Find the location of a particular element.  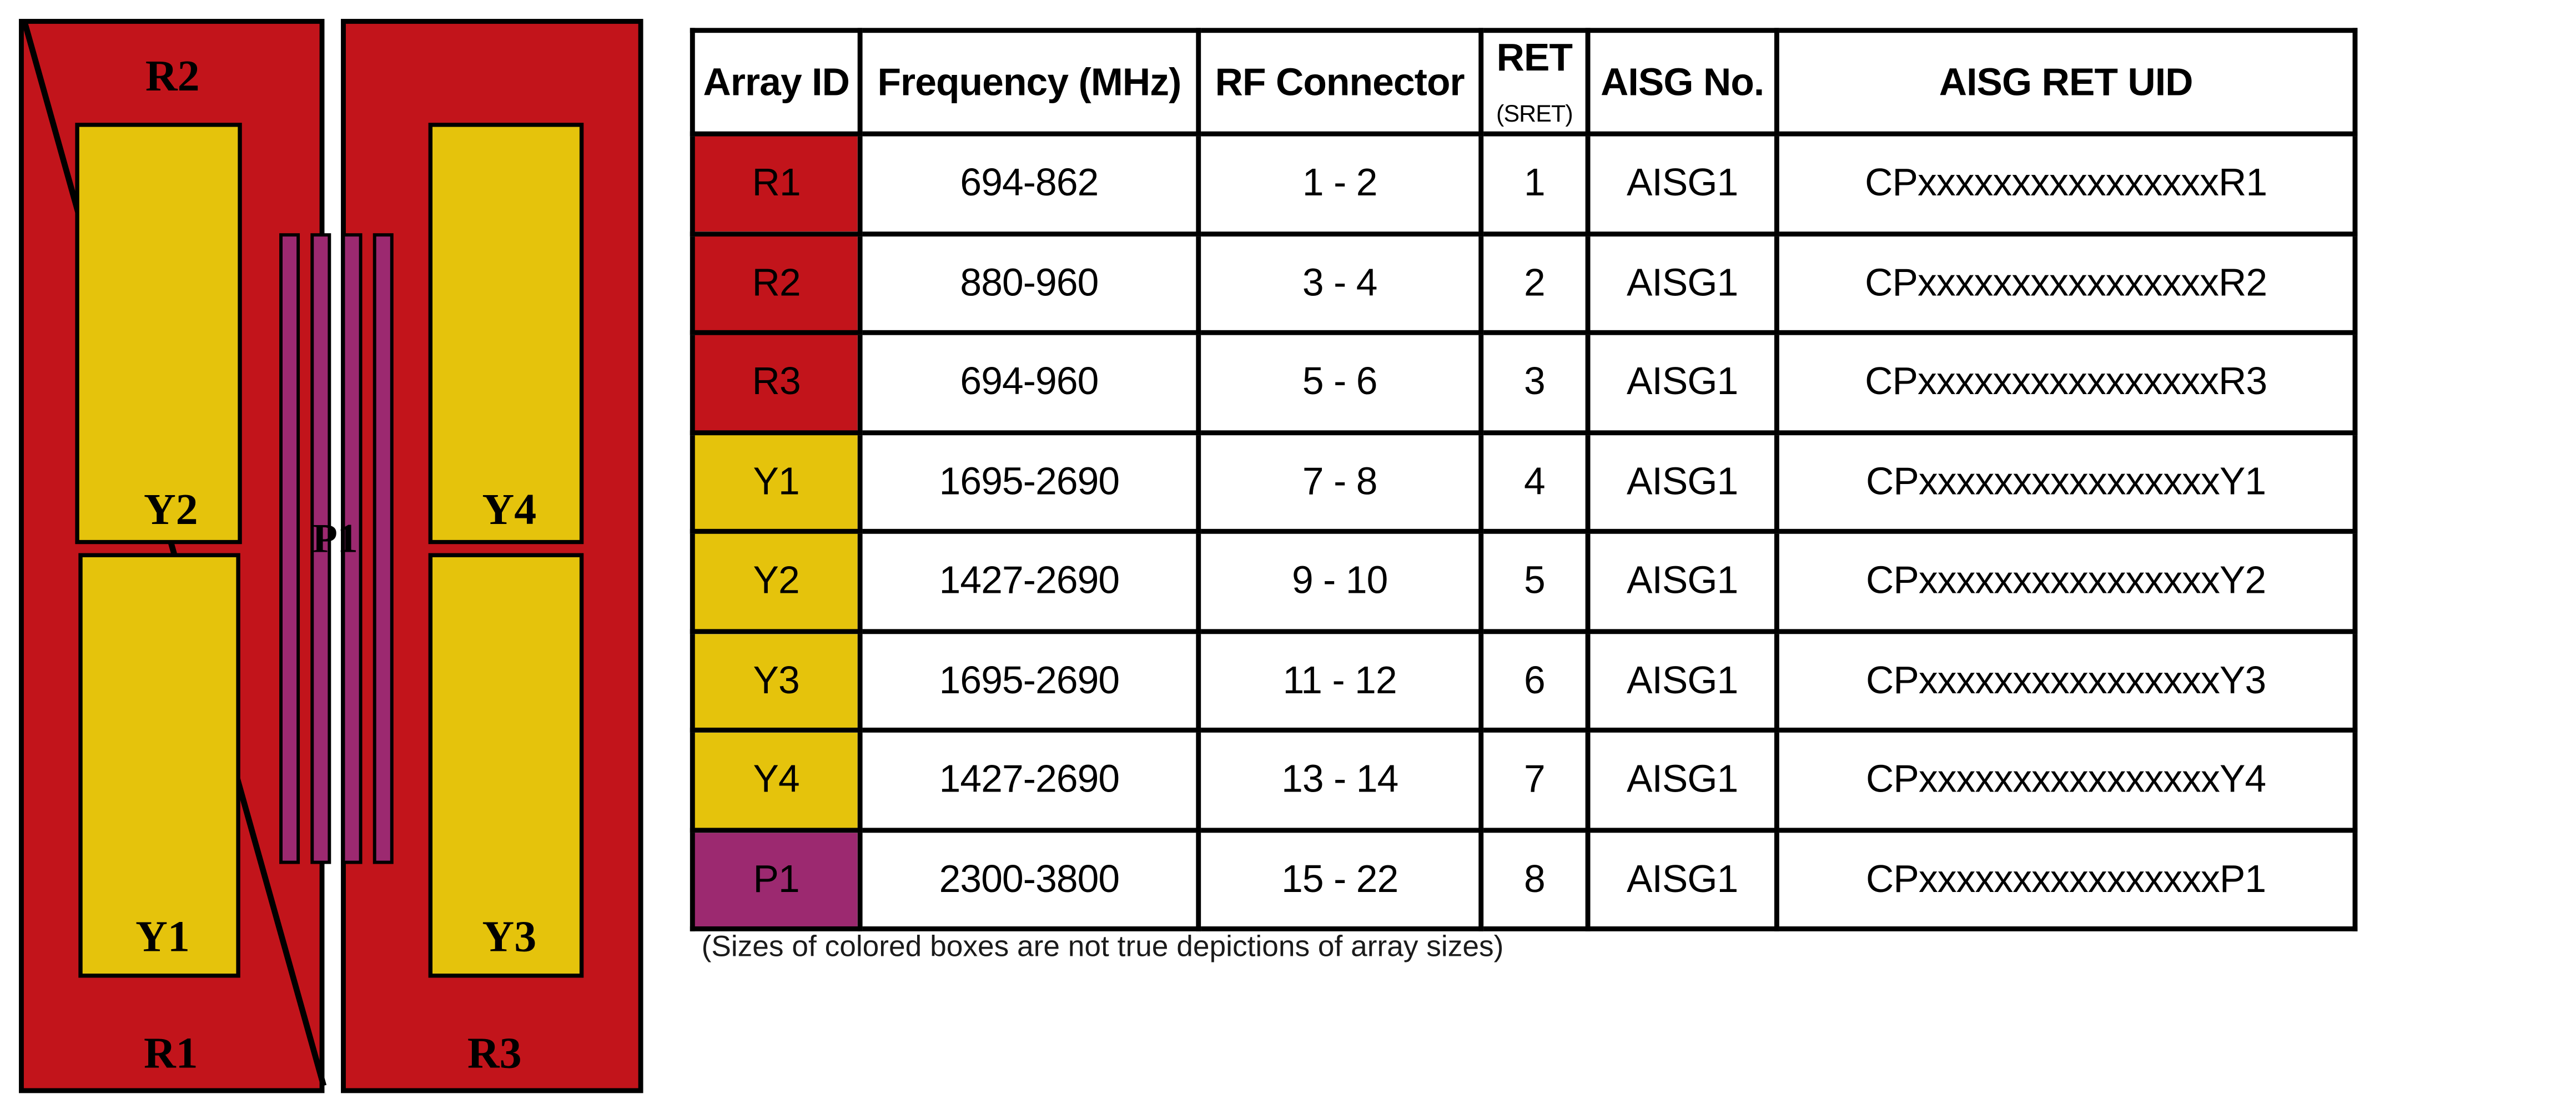

array-box-y1 is located at coordinates (159, 766).